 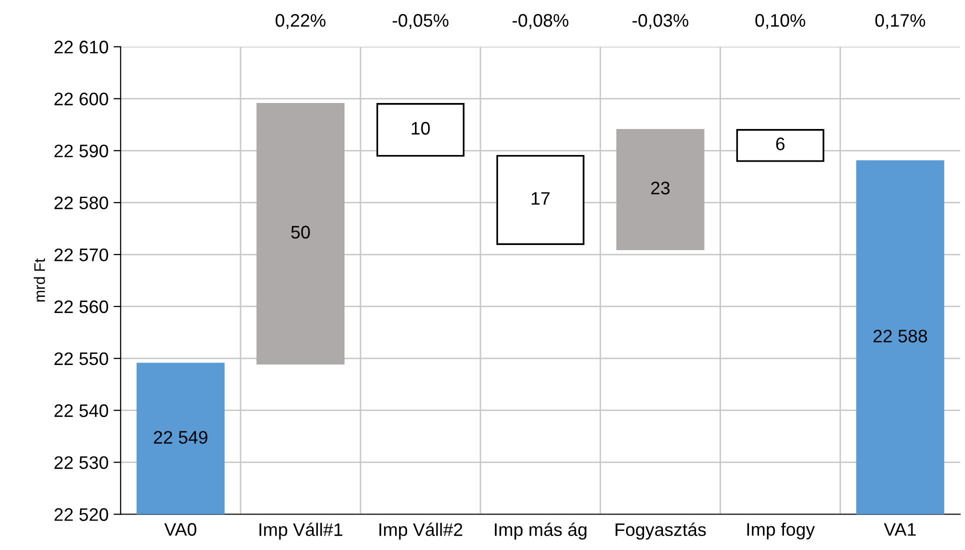 What do you see at coordinates (81, 514) in the screenshot?
I see `y-tick-label: 22 520` at bounding box center [81, 514].